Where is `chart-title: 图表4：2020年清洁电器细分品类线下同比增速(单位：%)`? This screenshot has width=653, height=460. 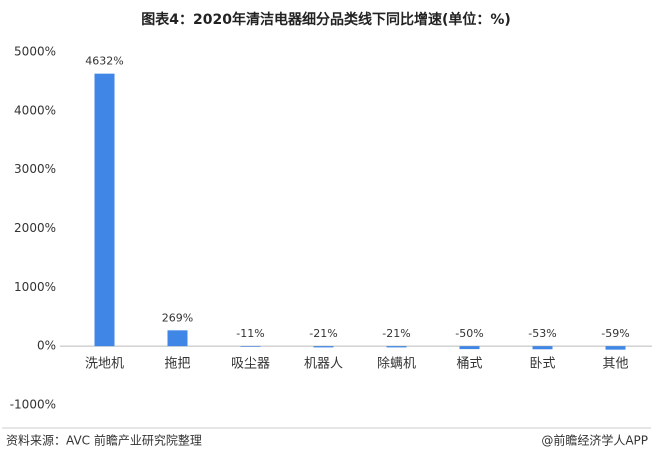
chart-title: 图表4：2020年清洁电器细分品类线下同比增速(单位：%) is located at coordinates (326, 19).